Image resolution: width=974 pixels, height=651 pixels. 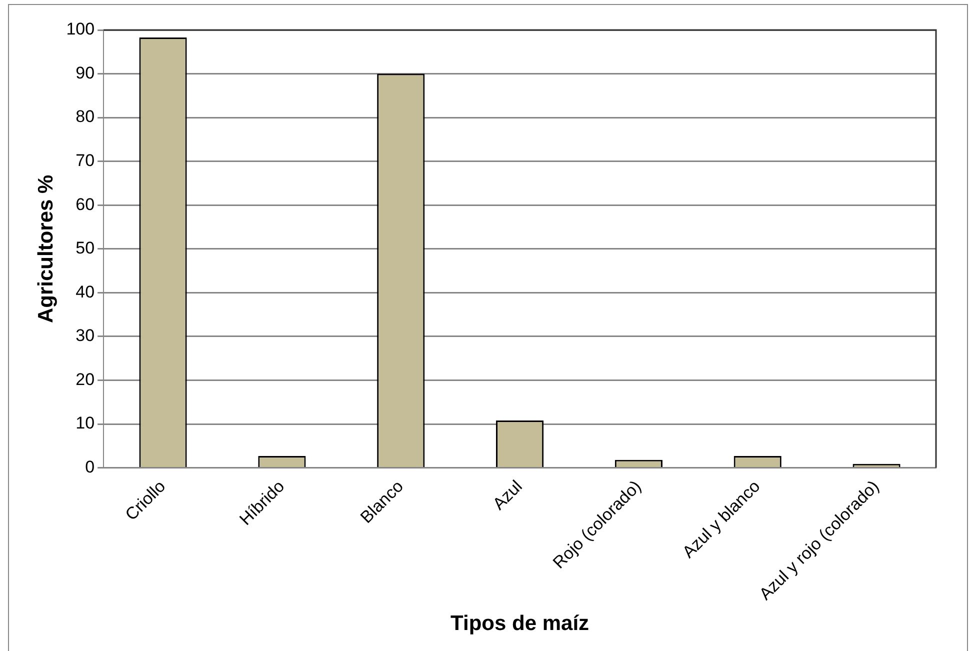 I want to click on y-tick-label: 70, so click(x=85, y=160).